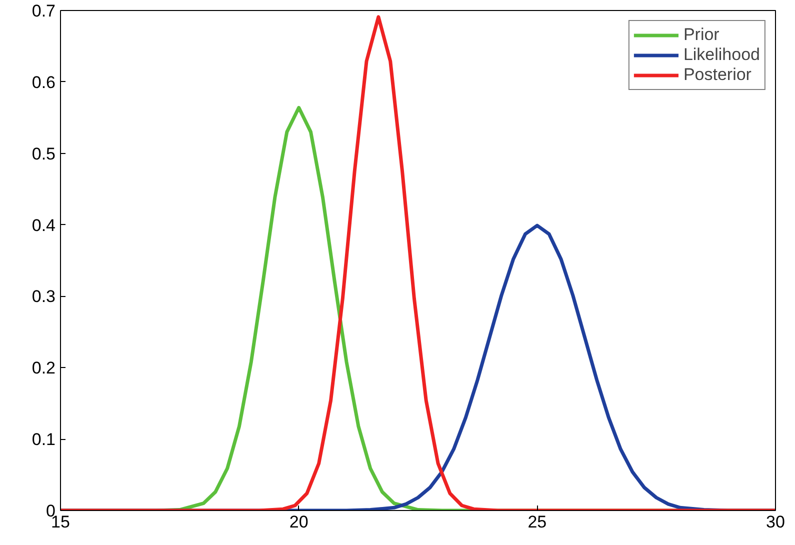 The image size is (795, 545). Describe the element at coordinates (44, 368) in the screenshot. I see `y-tick-label: 0.2` at that location.